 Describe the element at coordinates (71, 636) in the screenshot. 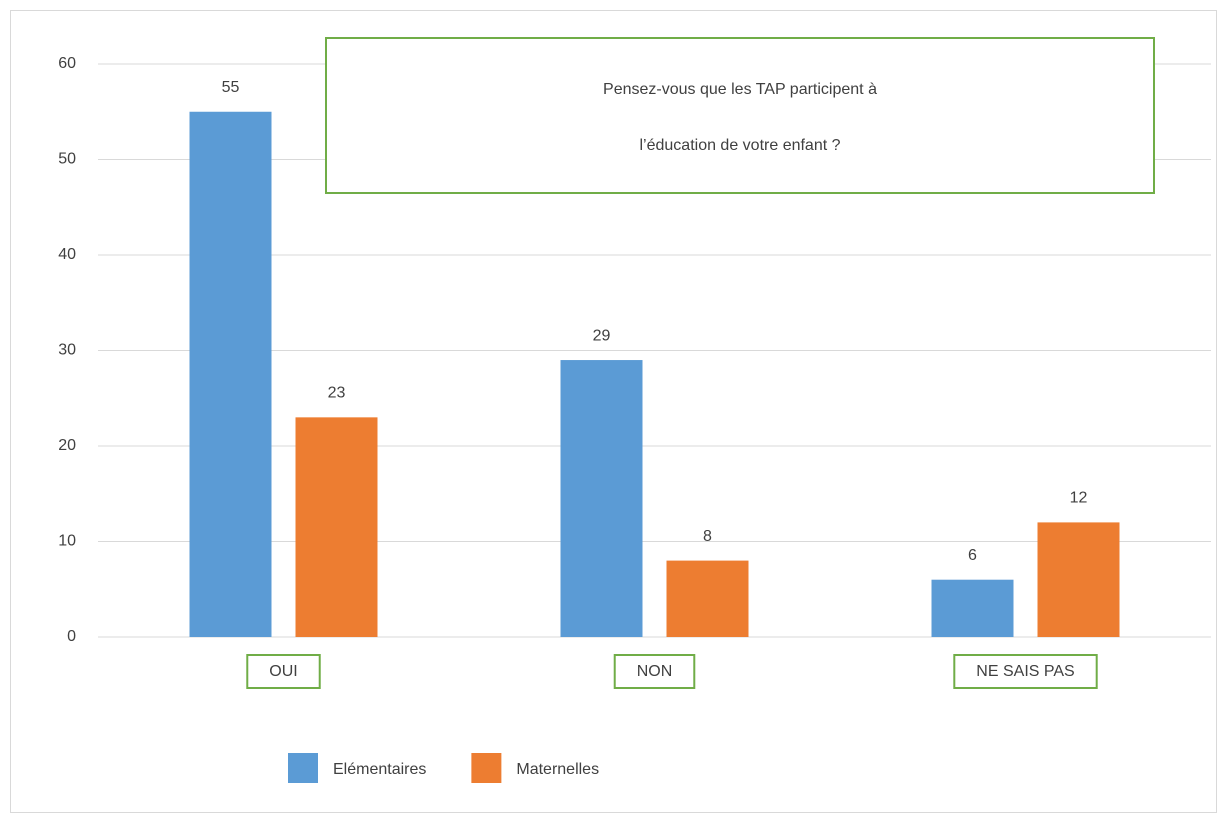

I see `y-tick-label: 0` at that location.